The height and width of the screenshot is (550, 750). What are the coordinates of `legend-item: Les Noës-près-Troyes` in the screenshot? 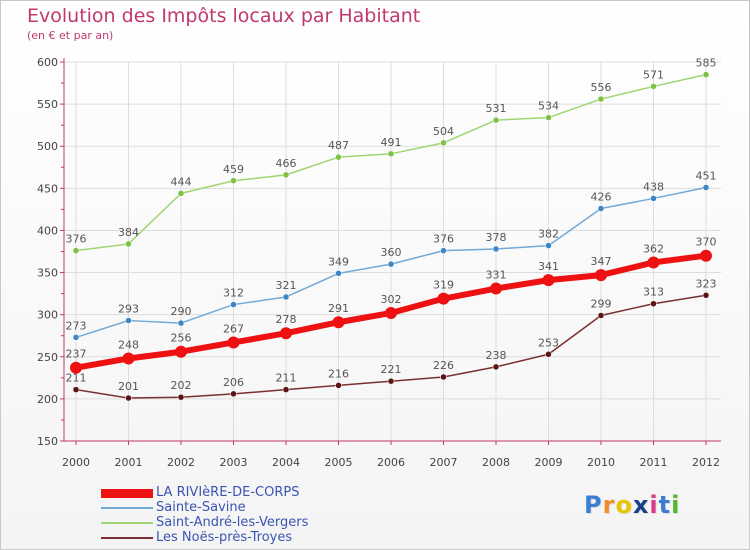 It's located at (231, 537).